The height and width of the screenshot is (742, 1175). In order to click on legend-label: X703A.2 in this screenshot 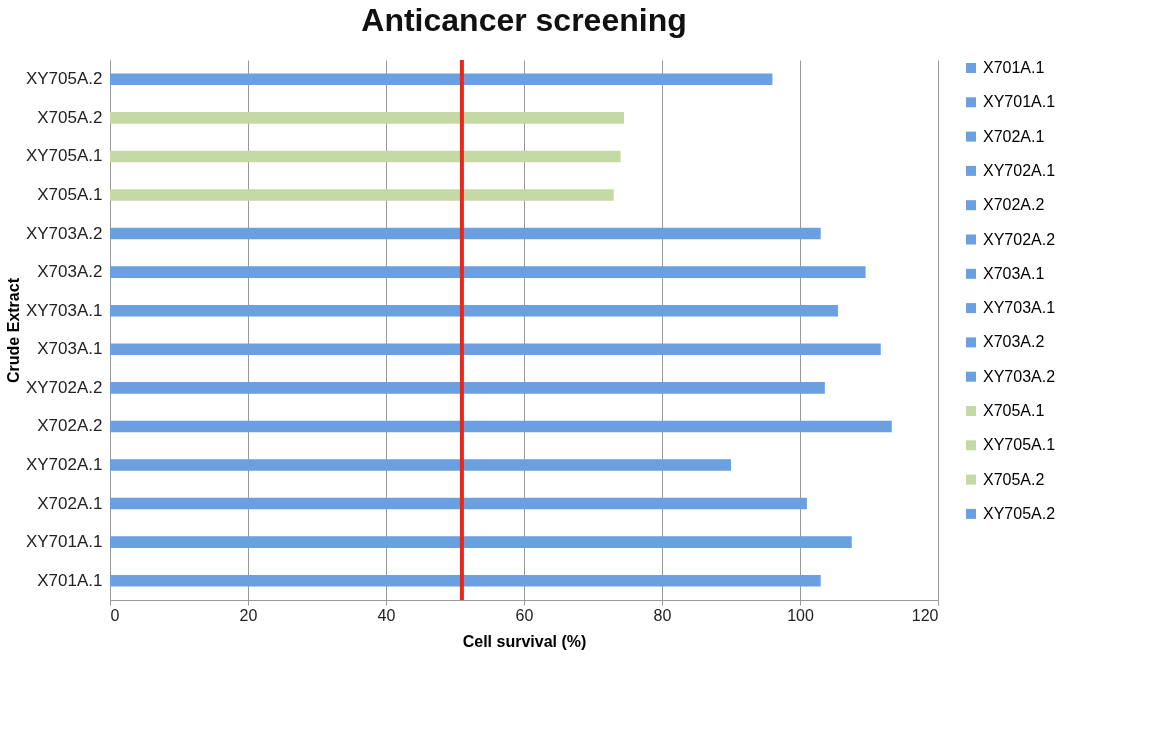, I will do `click(1014, 342)`.